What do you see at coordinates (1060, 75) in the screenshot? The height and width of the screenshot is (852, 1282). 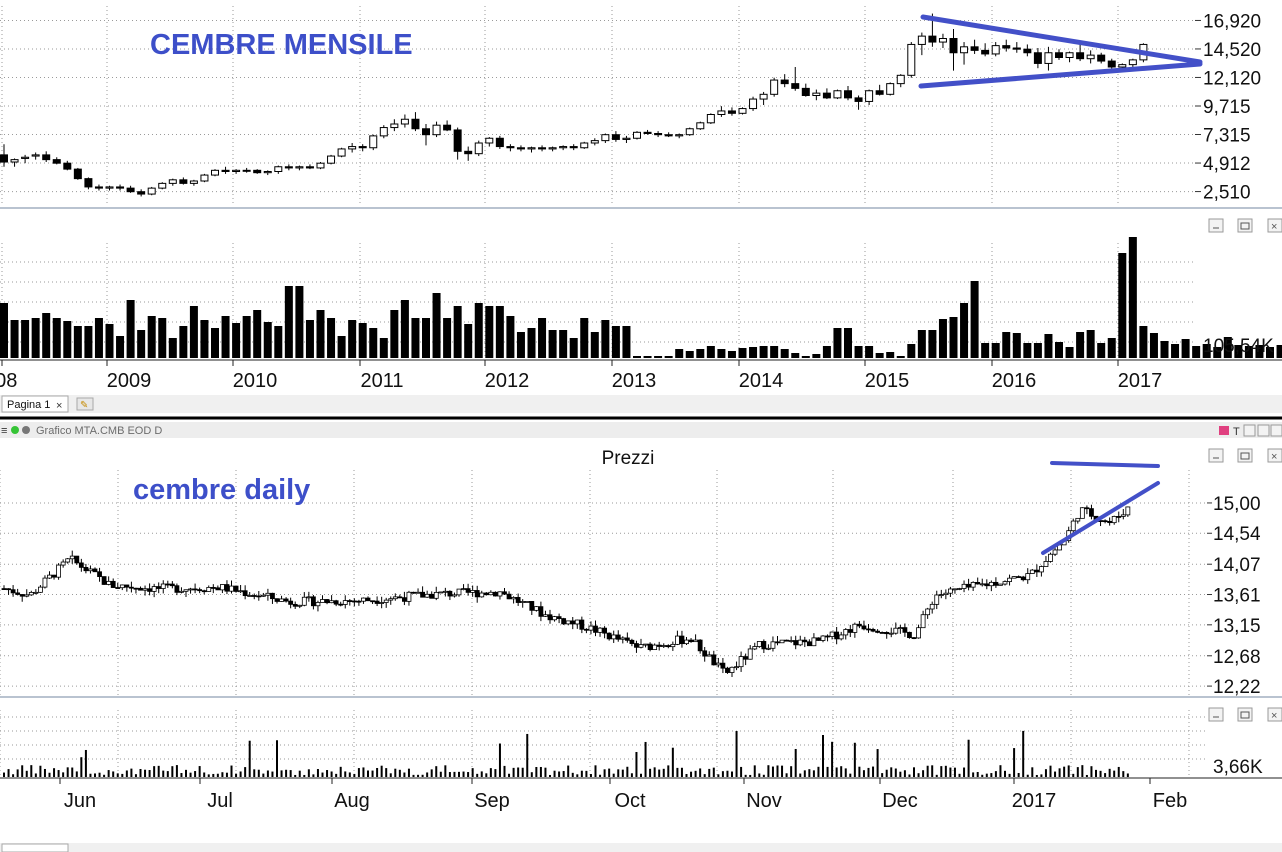 I see `trendline` at bounding box center [1060, 75].